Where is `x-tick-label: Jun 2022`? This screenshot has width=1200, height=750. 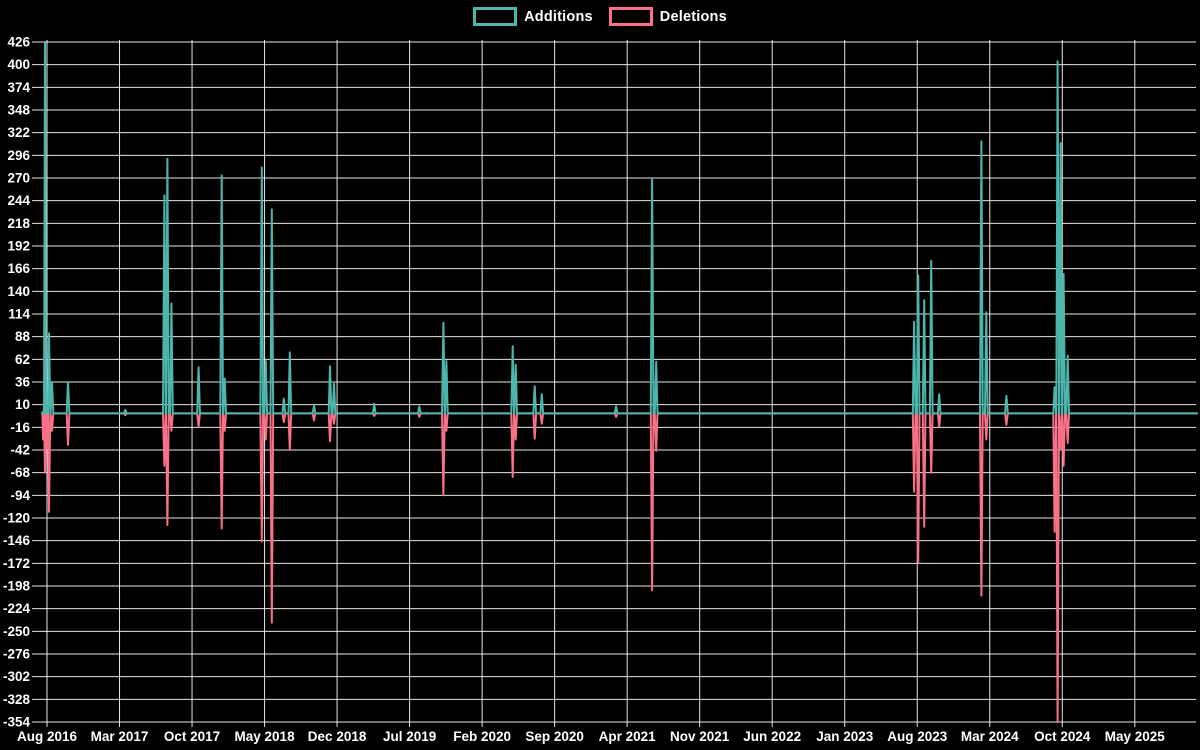 x-tick-label: Jun 2022 is located at coordinates (772, 736).